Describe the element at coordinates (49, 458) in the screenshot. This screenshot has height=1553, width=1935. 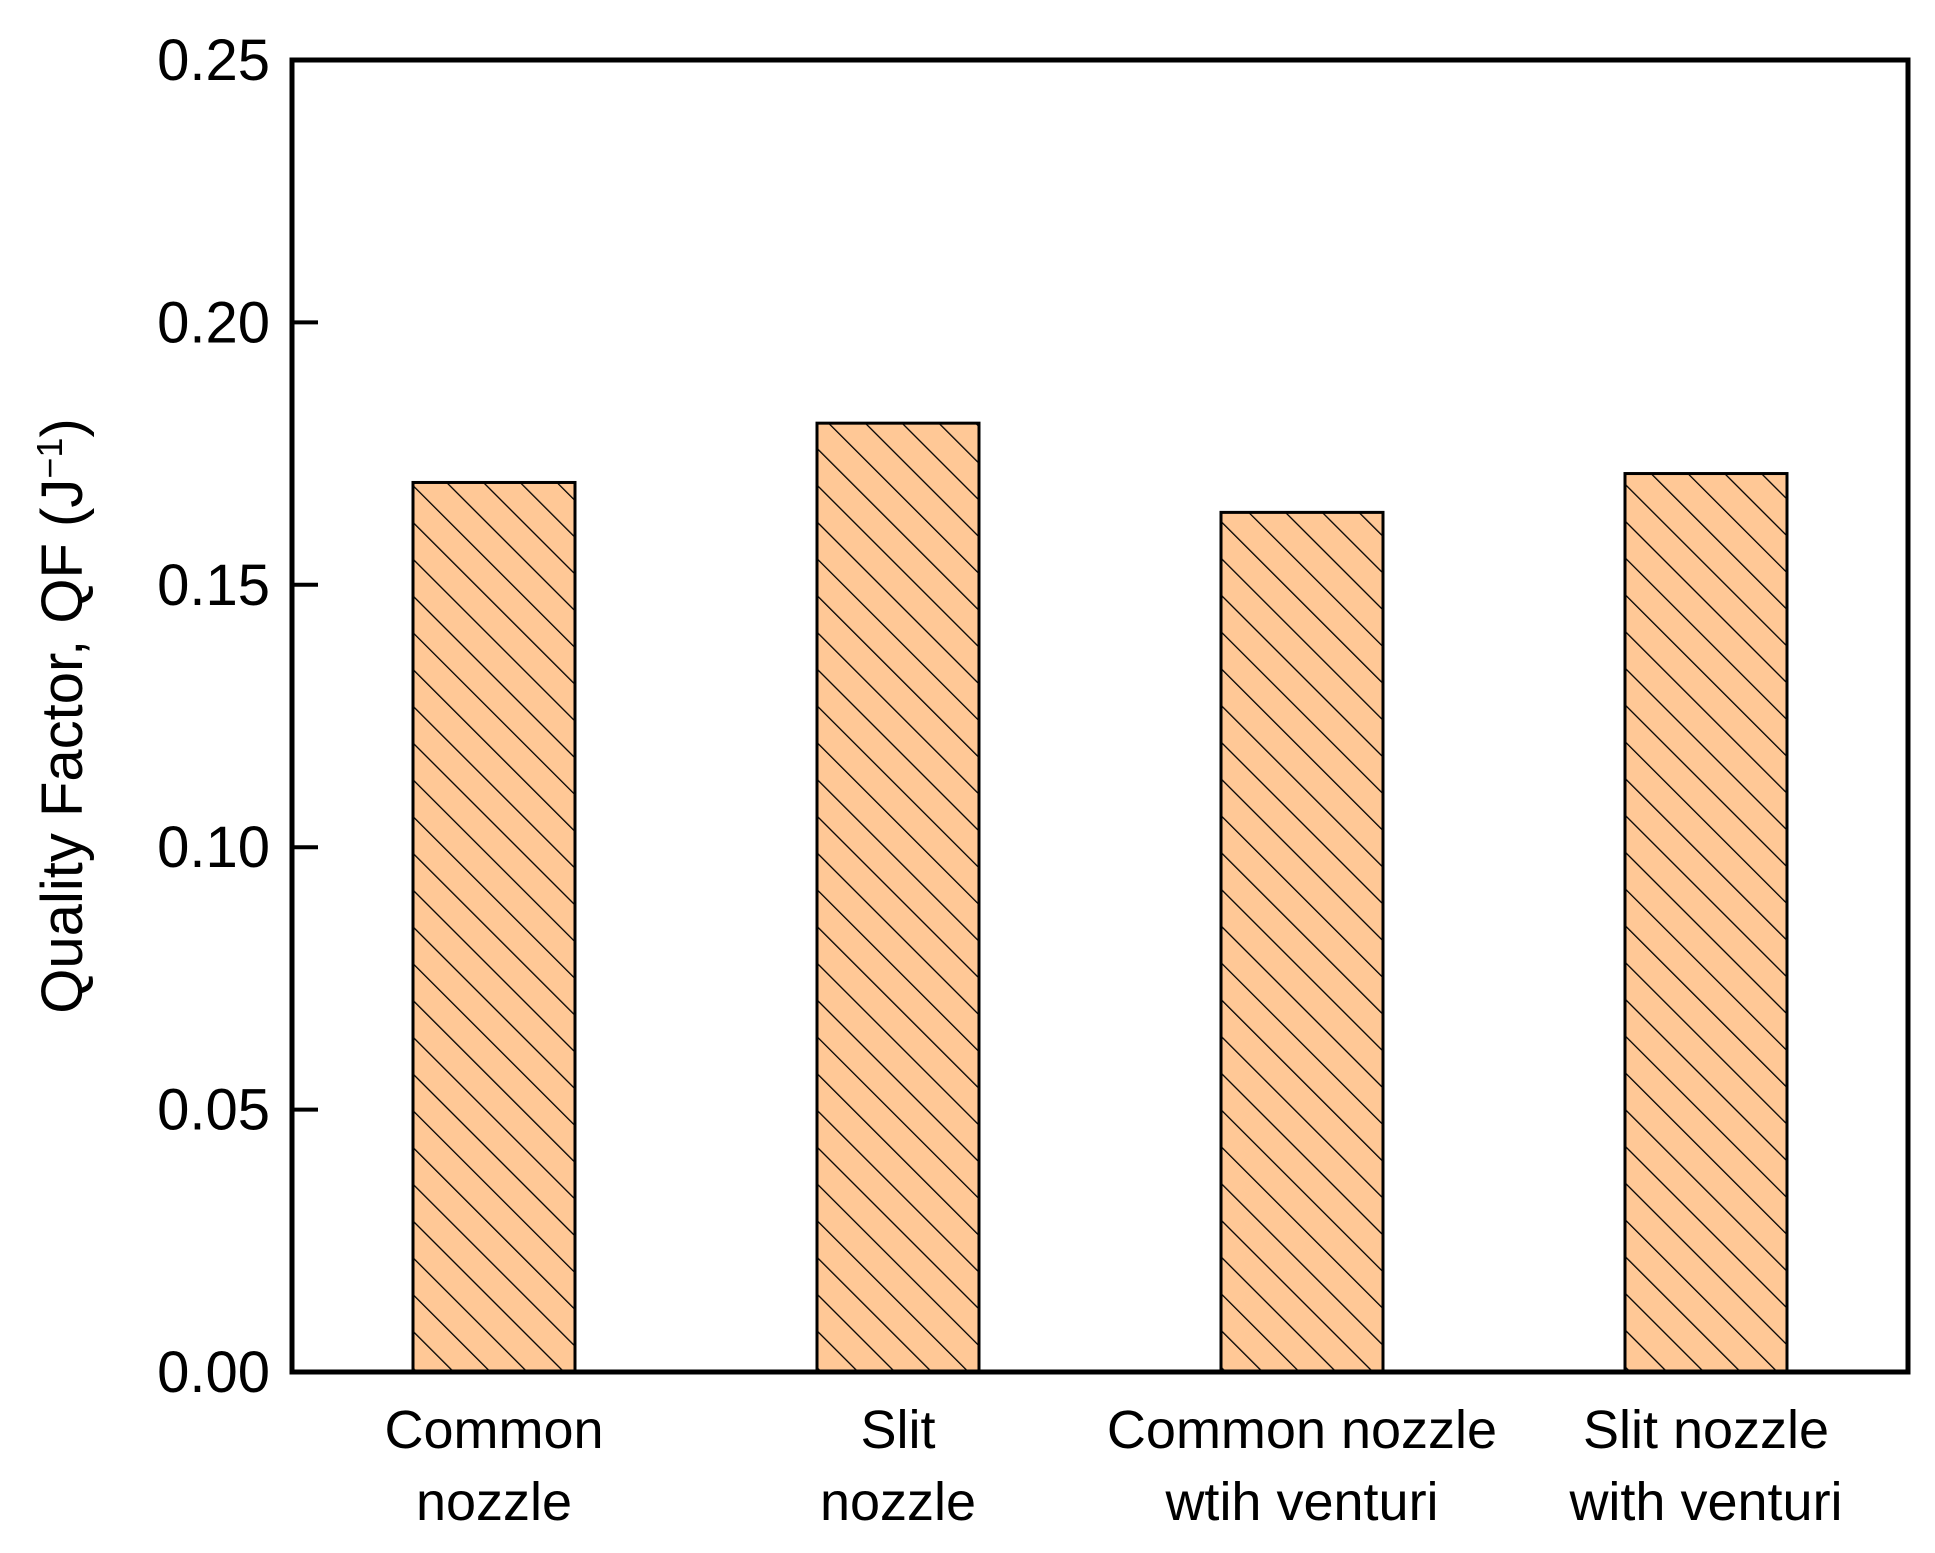
I see `y-axis-title-superscript: −1` at that location.